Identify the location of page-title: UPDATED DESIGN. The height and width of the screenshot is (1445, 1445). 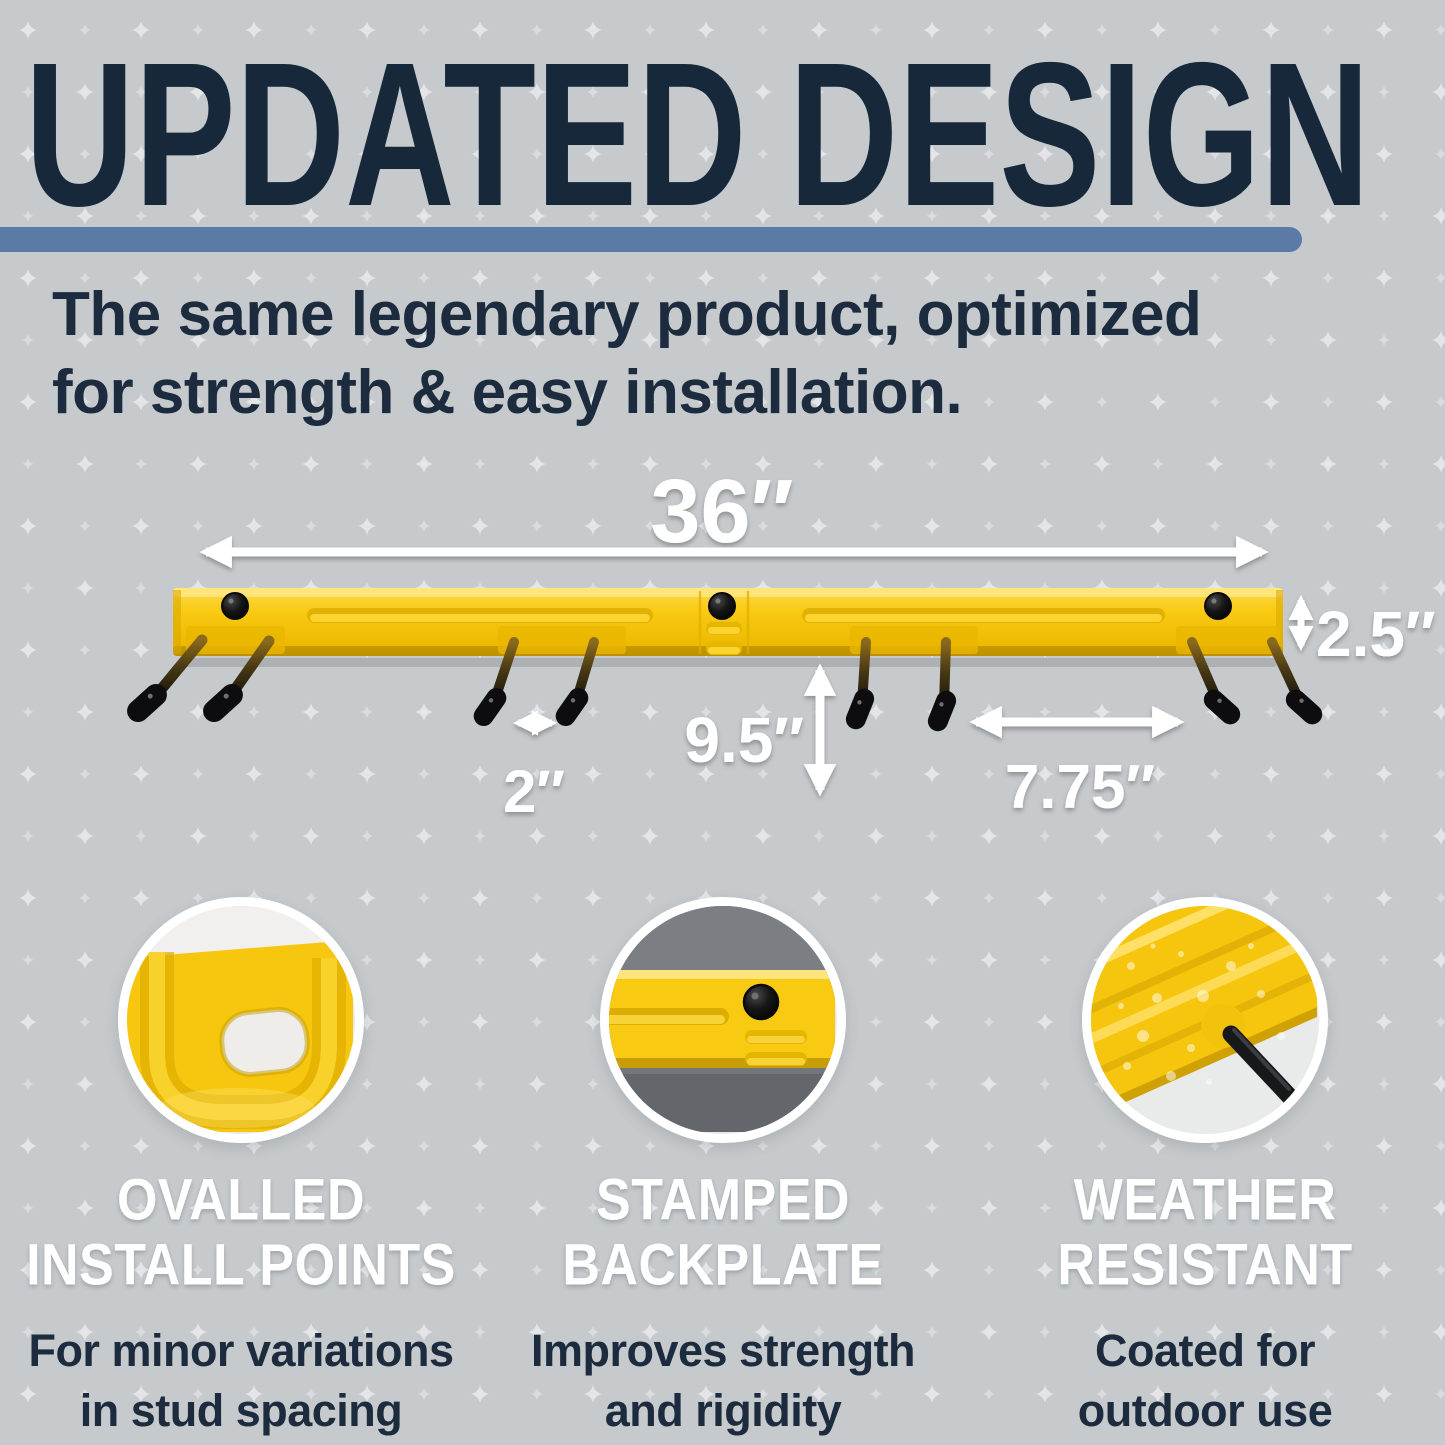
(697, 134).